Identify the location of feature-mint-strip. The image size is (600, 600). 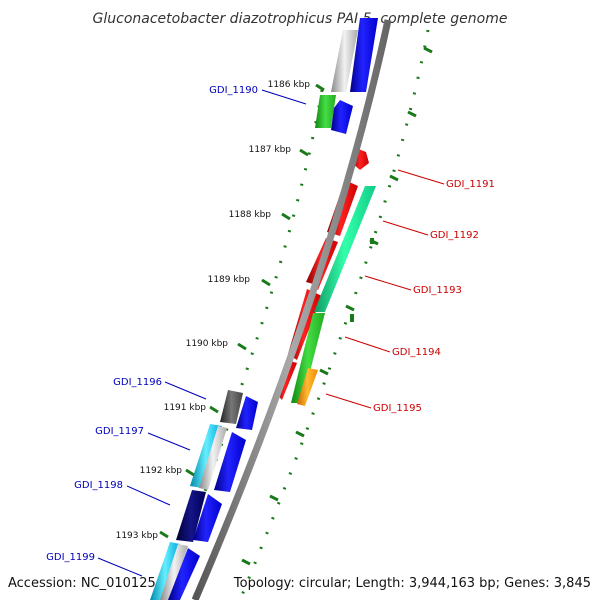
(345, 249).